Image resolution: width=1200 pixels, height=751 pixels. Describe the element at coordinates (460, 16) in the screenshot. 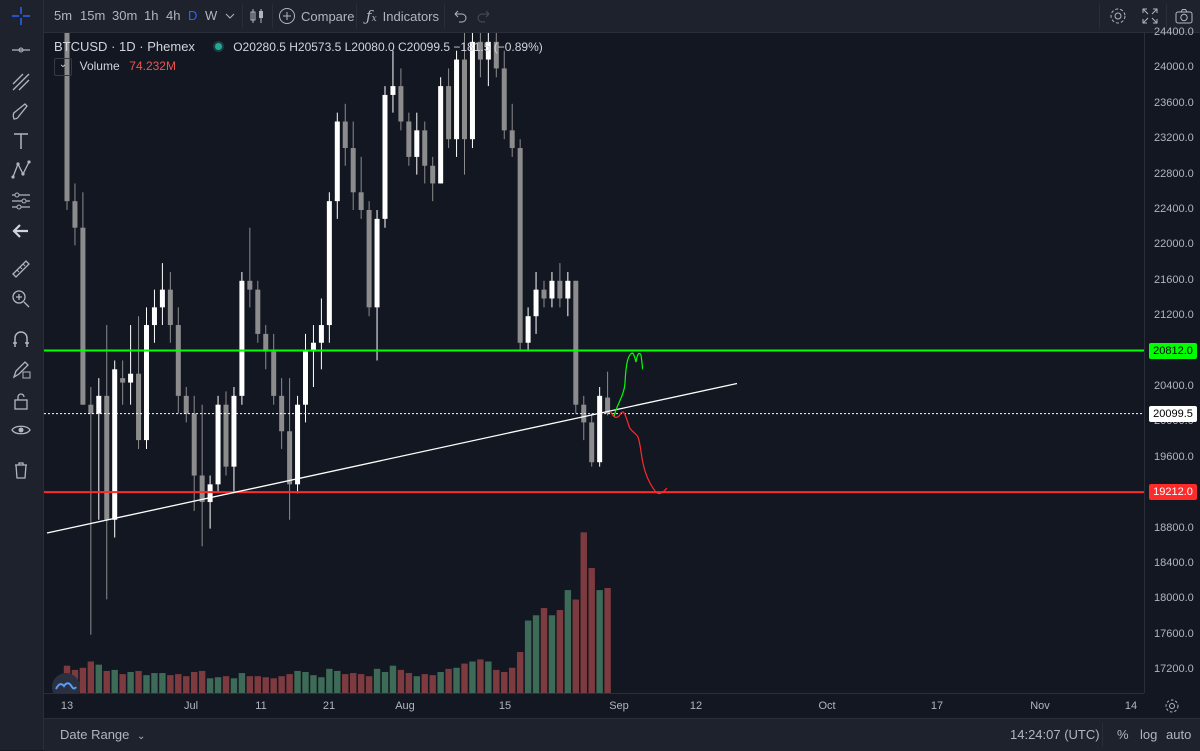

I see `undo-icon` at that location.